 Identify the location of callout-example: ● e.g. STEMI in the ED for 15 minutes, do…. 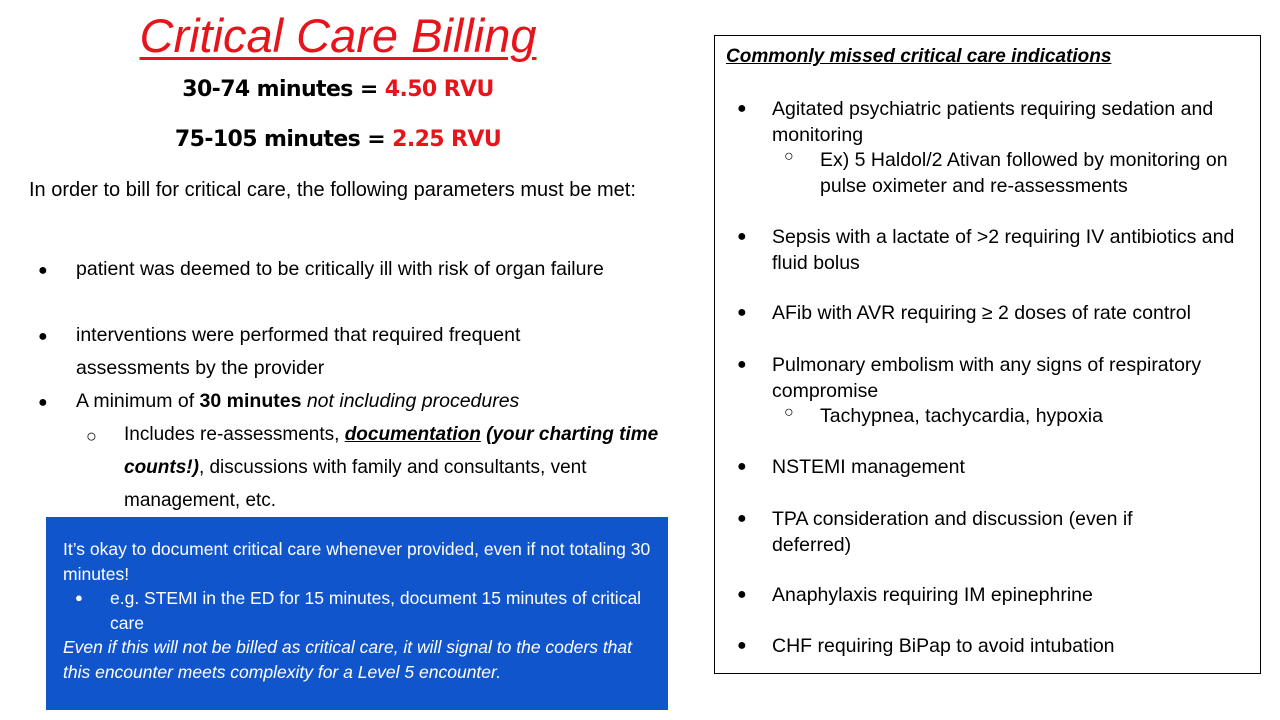
(357, 610).